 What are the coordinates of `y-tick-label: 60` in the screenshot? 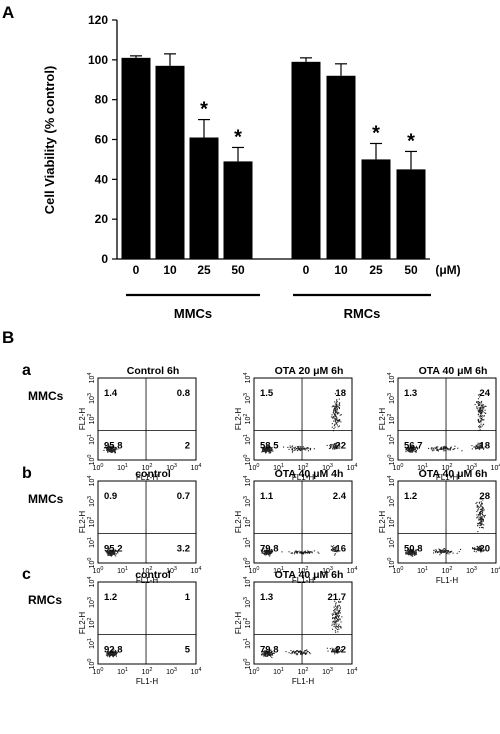 It's located at (102, 140).